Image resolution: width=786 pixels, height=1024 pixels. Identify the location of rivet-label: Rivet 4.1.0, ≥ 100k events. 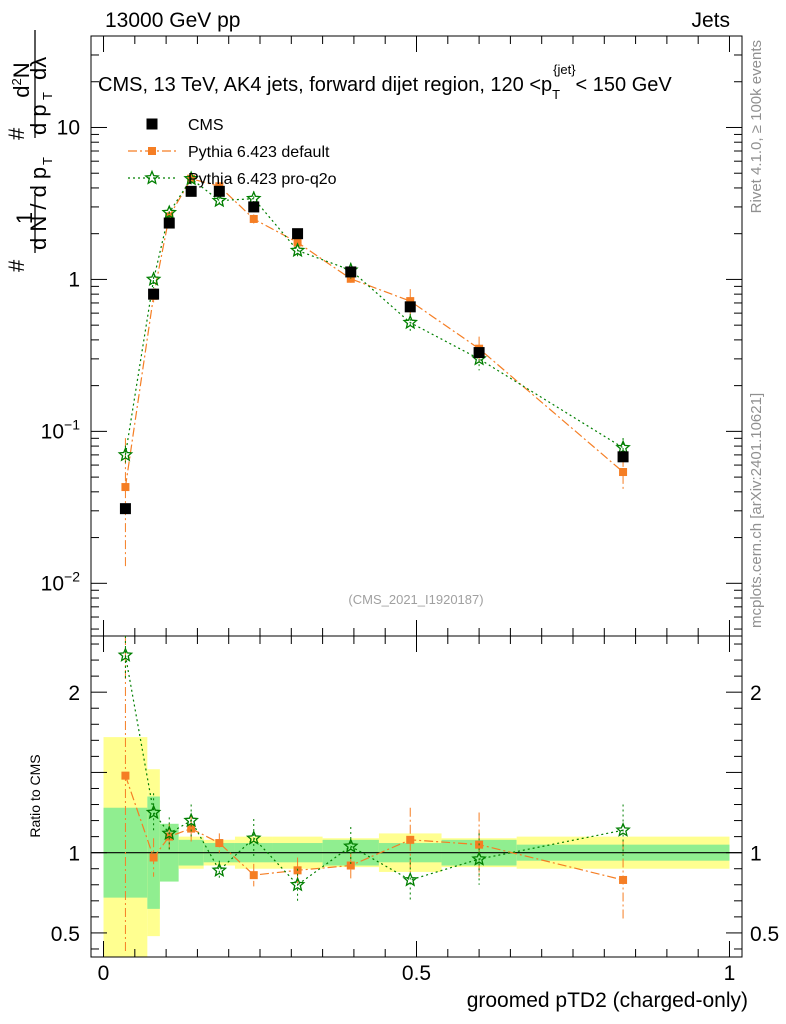
(756, 126).